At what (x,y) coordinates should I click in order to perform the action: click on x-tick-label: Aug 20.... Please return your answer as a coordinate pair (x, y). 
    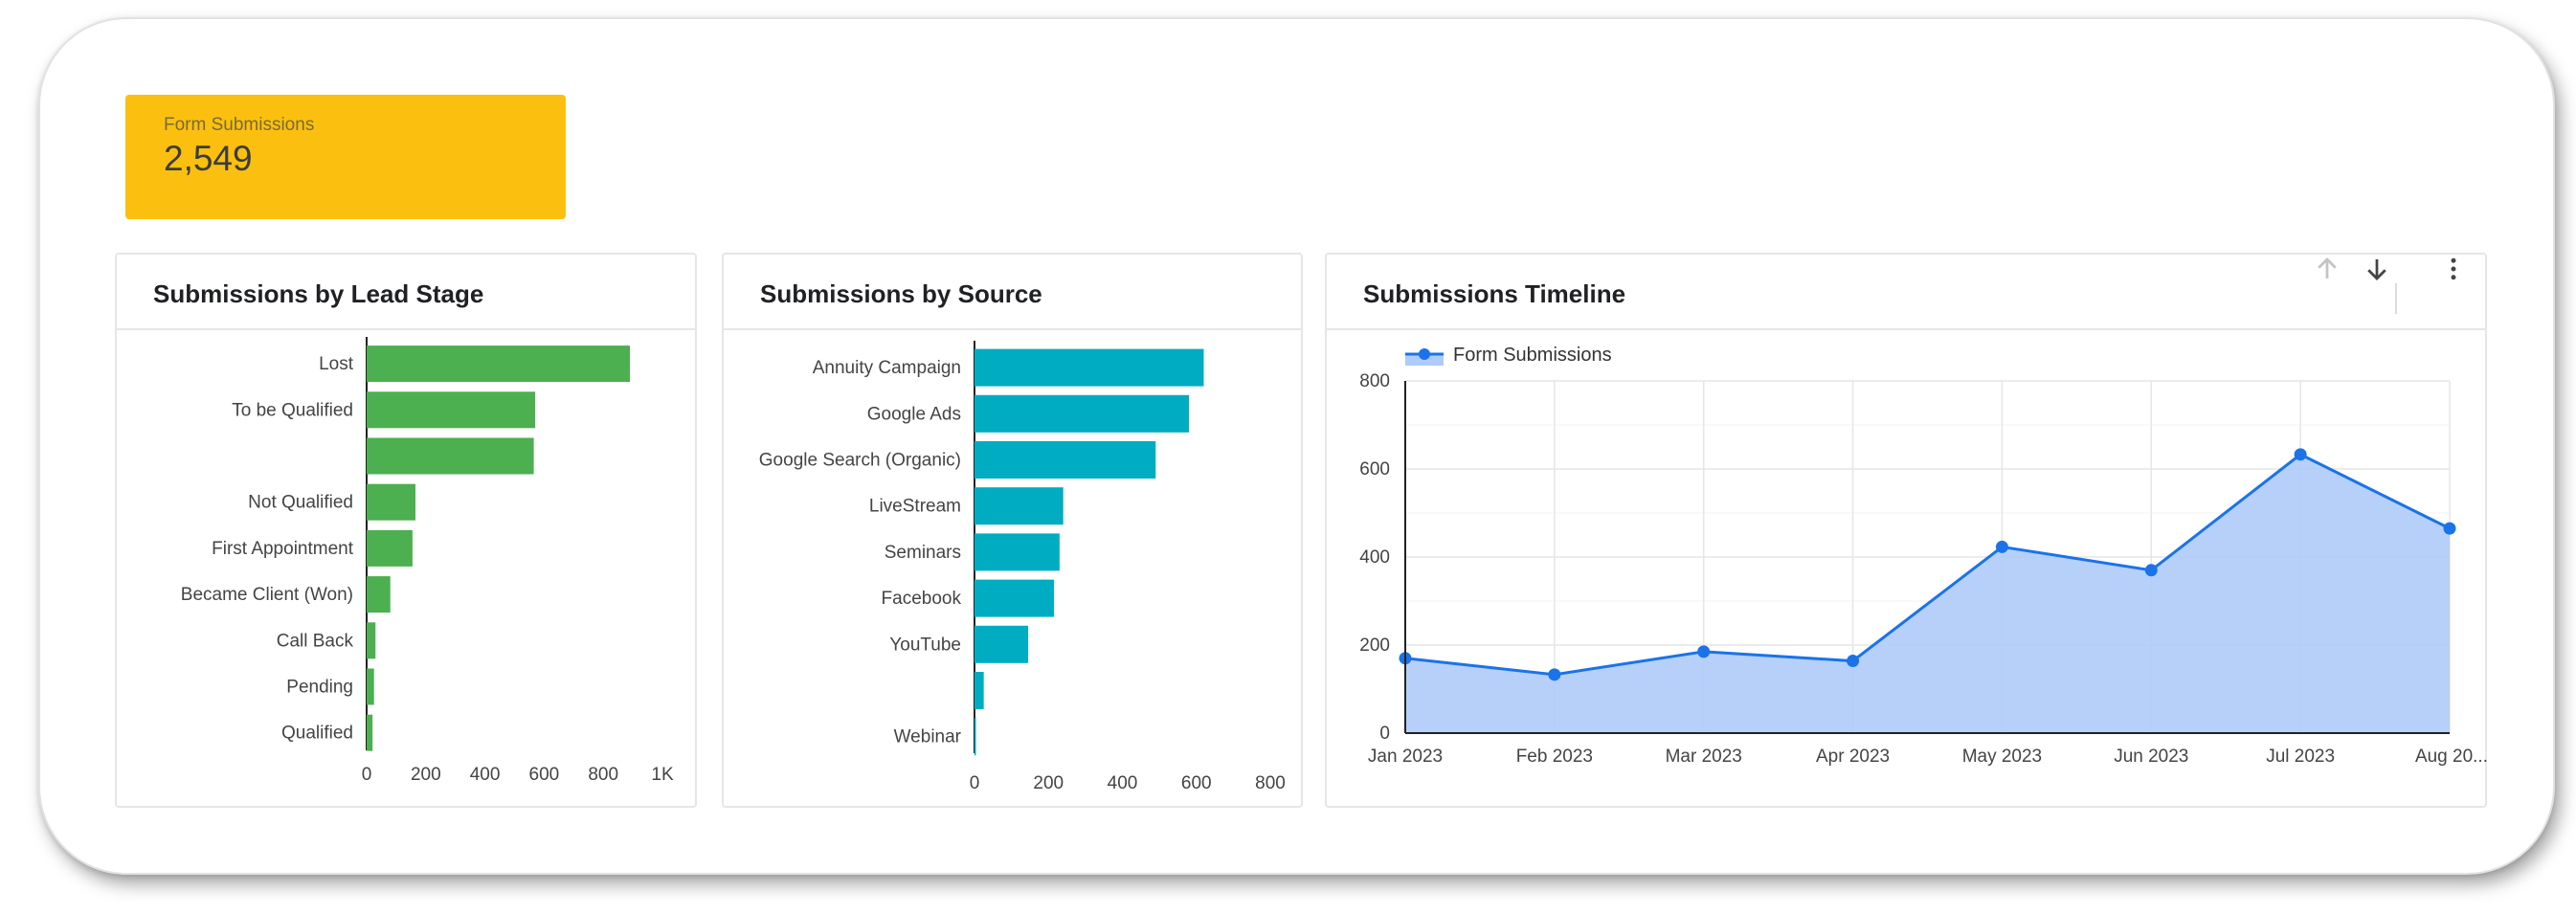
    Looking at the image, I should click on (2451, 757).